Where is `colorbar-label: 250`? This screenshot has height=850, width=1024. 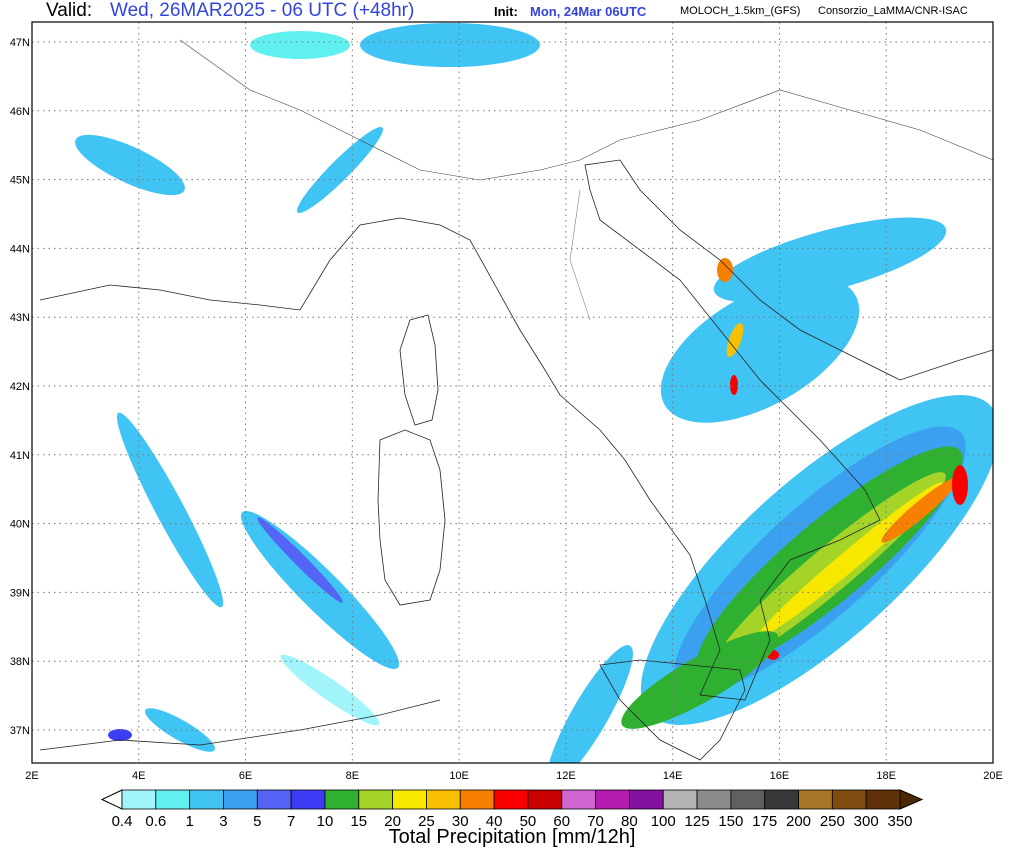
colorbar-label: 250 is located at coordinates (832, 821).